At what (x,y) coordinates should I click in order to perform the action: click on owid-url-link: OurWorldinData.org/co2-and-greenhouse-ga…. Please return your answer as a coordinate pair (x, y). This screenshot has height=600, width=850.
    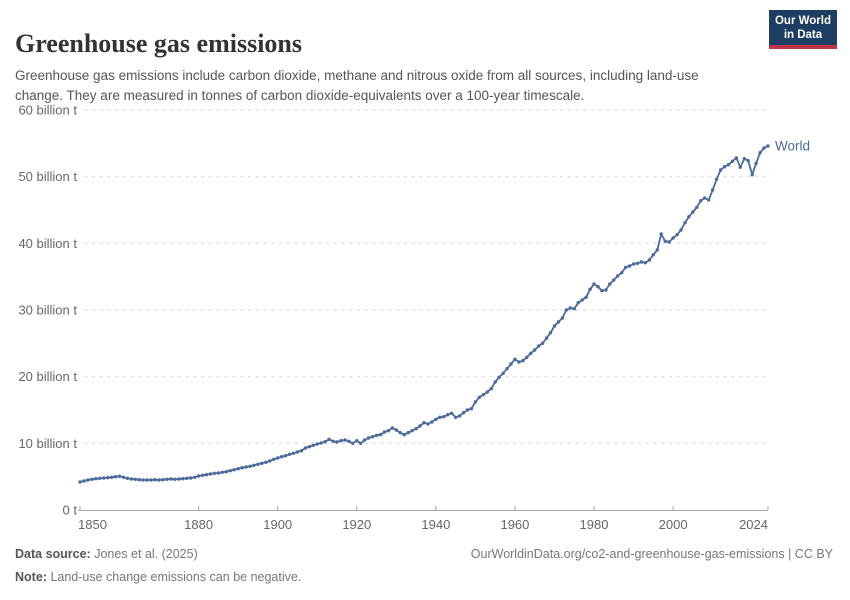
    Looking at the image, I should click on (651, 554).